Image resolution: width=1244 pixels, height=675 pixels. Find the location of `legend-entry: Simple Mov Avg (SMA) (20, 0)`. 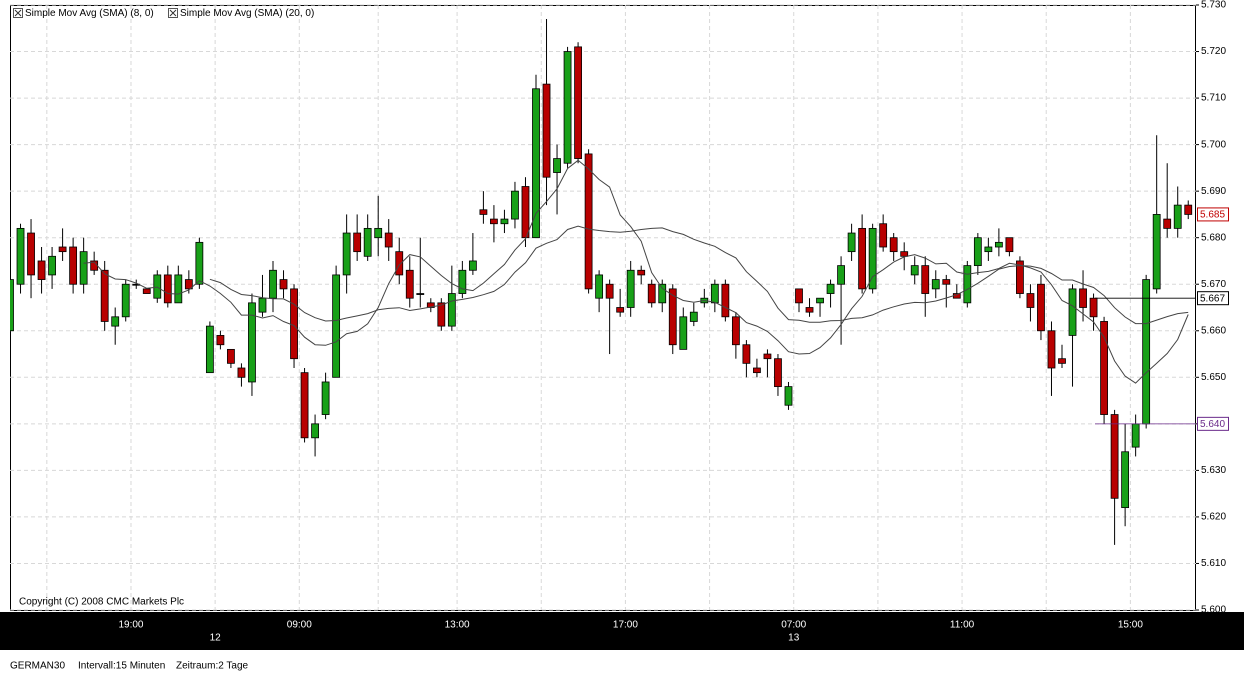

legend-entry: Simple Mov Avg (SMA) (20, 0) is located at coordinates (247, 13).